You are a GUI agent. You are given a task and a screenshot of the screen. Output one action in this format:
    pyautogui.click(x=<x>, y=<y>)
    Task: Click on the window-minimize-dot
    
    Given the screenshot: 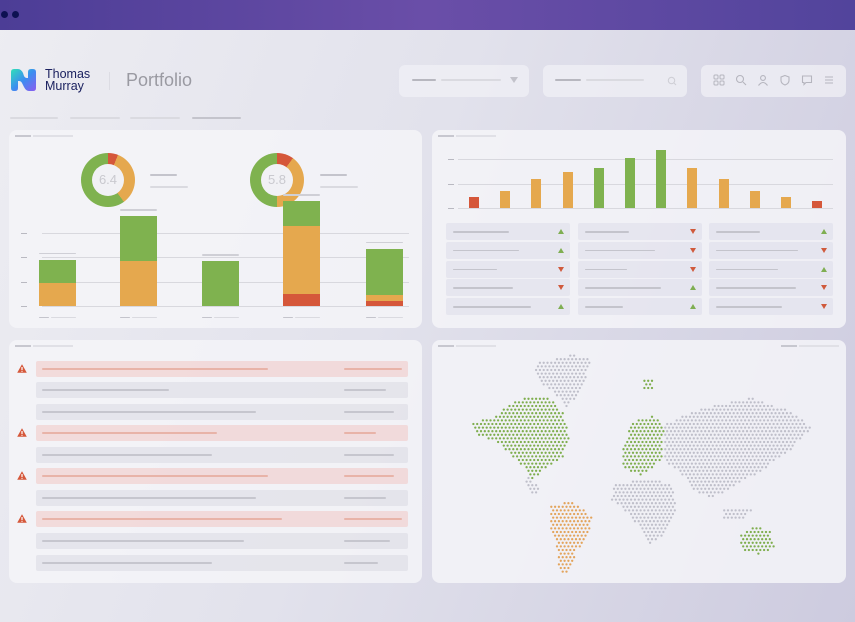 What is the action you would take?
    pyautogui.click(x=15, y=14)
    